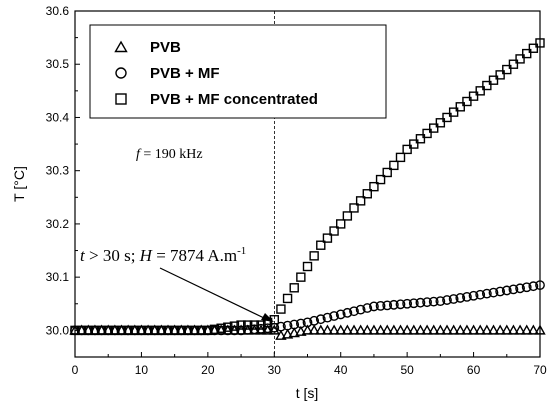 The image size is (553, 407). Describe the element at coordinates (267, 317) in the screenshot. I see `annotation-arrow-head` at that location.